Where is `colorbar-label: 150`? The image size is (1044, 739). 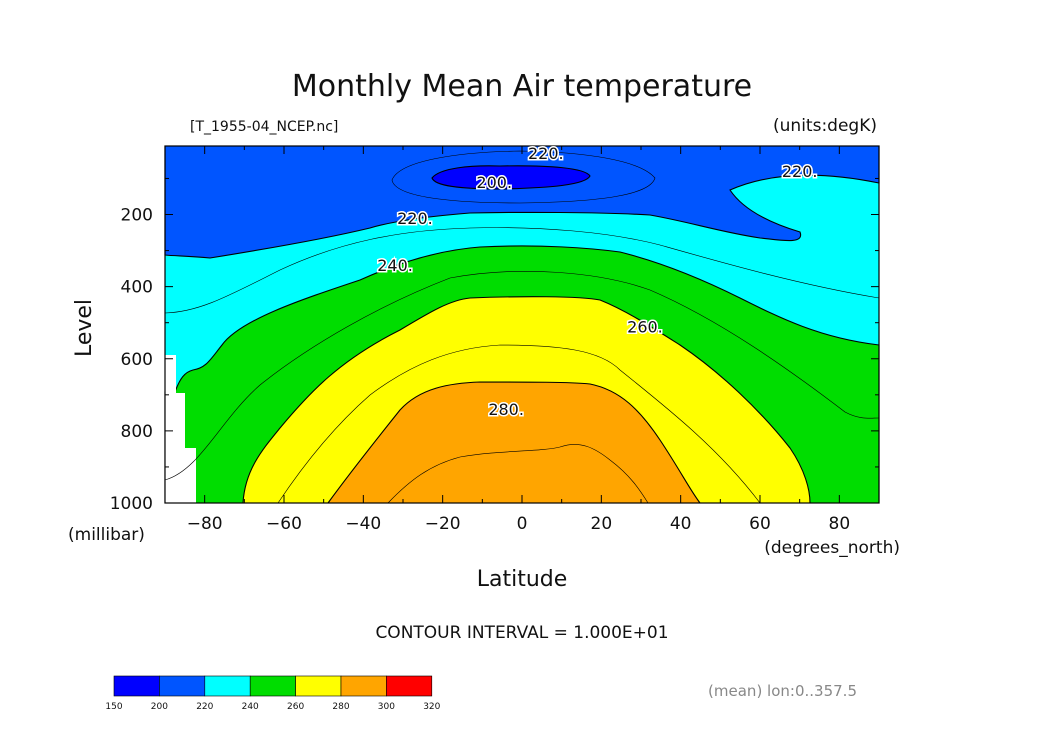
colorbar-label: 150 is located at coordinates (113, 707).